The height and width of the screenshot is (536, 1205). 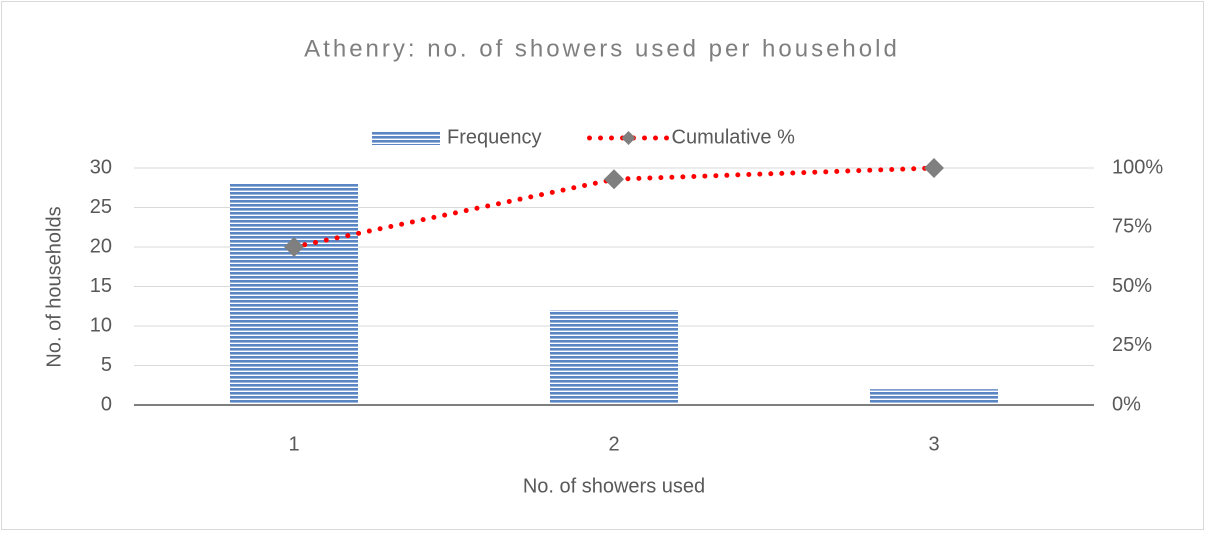 What do you see at coordinates (106, 365) in the screenshot?
I see `y-tick-label: 5` at bounding box center [106, 365].